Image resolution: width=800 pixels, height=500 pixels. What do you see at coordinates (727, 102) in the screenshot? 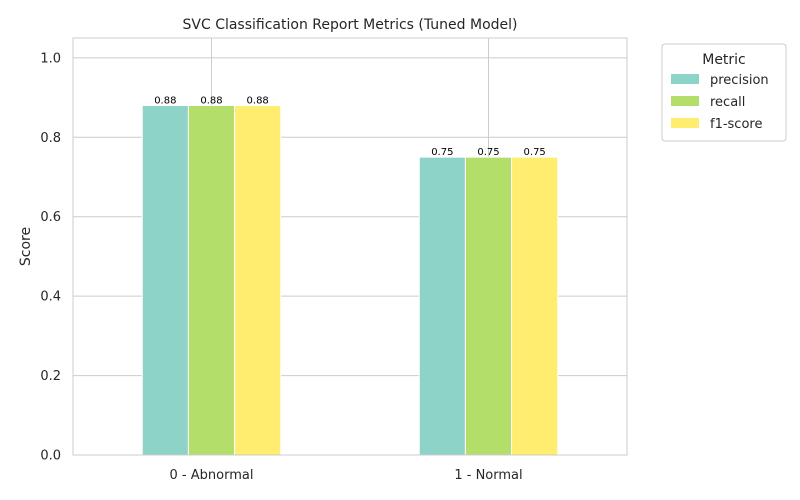
I see `legend-label-recall: recall` at bounding box center [727, 102].